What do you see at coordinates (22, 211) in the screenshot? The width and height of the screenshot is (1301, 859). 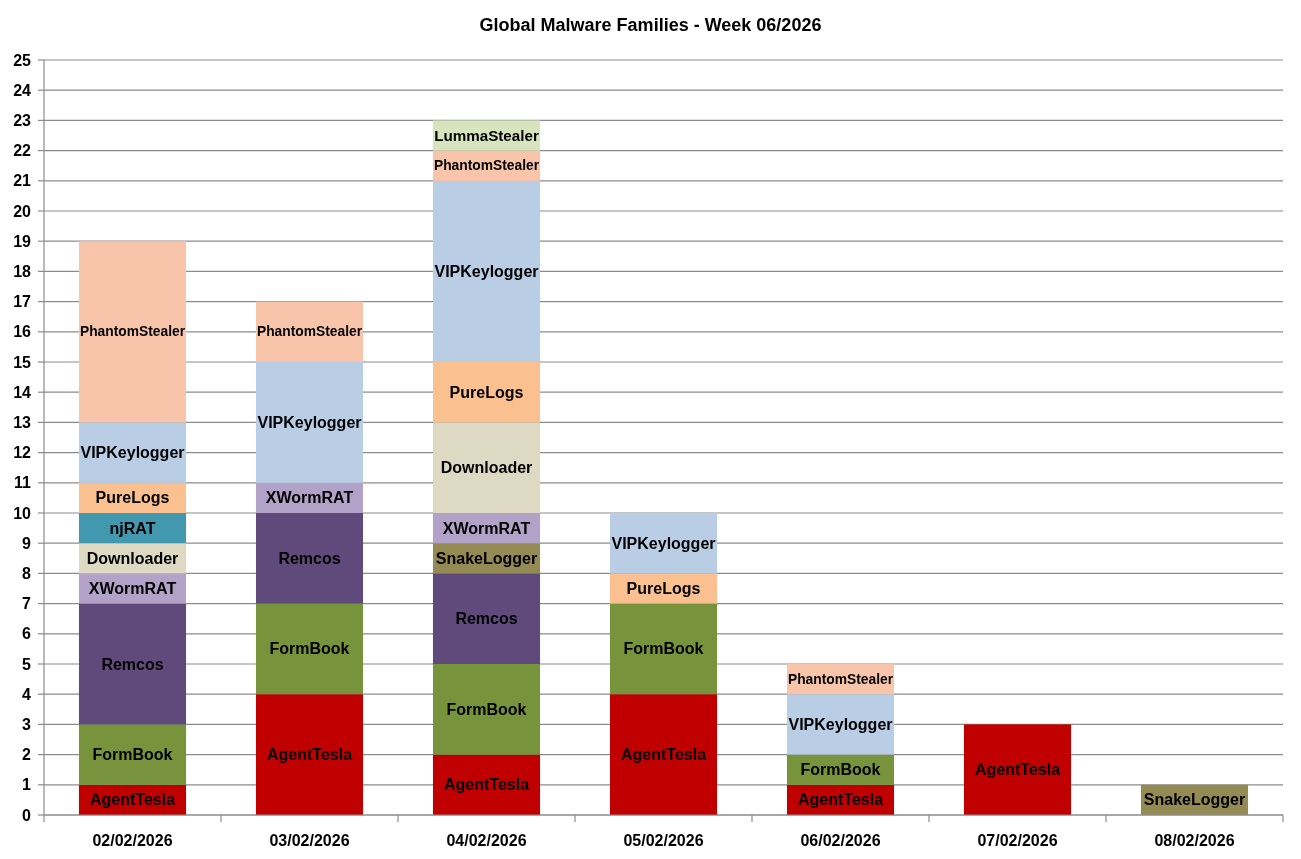 I see `y-tick-label: 20` at bounding box center [22, 211].